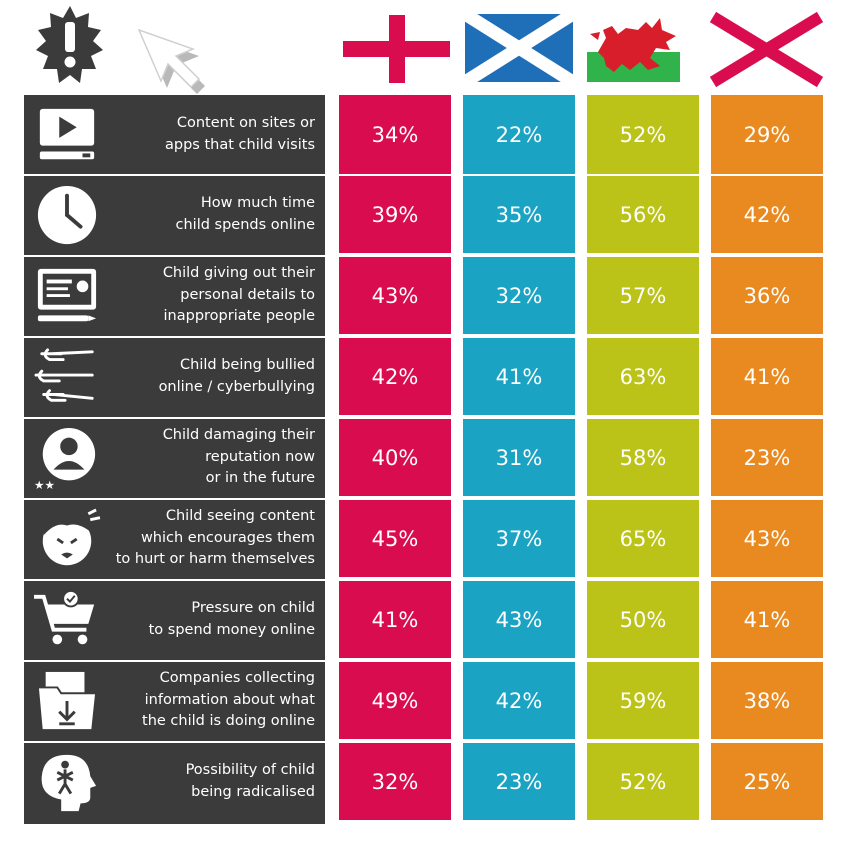  Describe the element at coordinates (643, 456) in the screenshot. I see `value-cell: 58%` at that location.